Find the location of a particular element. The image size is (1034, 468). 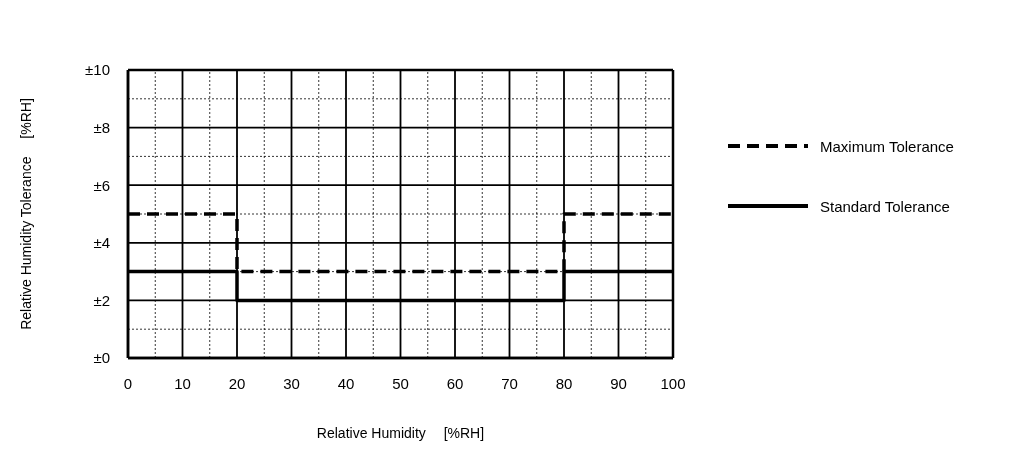

x-tick-label: 70 is located at coordinates (509, 383).